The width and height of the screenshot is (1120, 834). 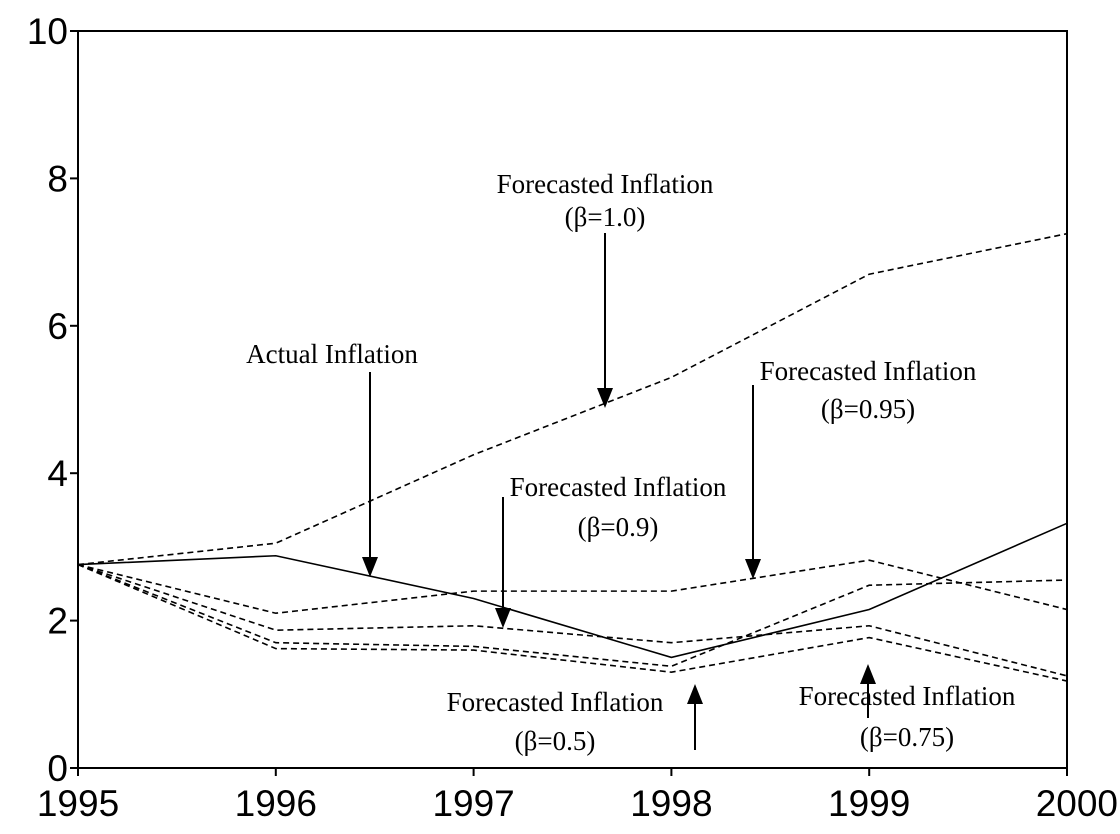 I want to click on annotation: (β=0.9), so click(x=618, y=527).